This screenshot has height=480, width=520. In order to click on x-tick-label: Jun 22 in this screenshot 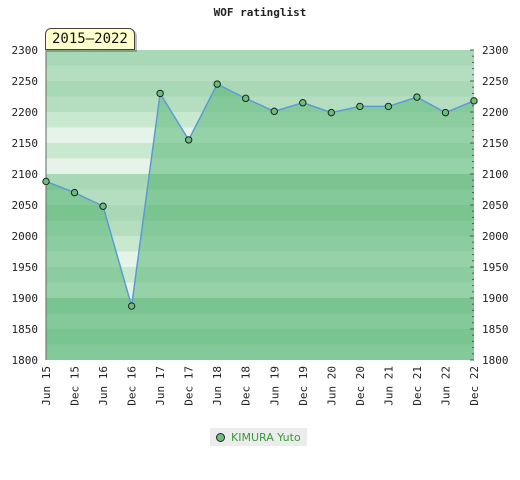, I will do `click(445, 386)`.